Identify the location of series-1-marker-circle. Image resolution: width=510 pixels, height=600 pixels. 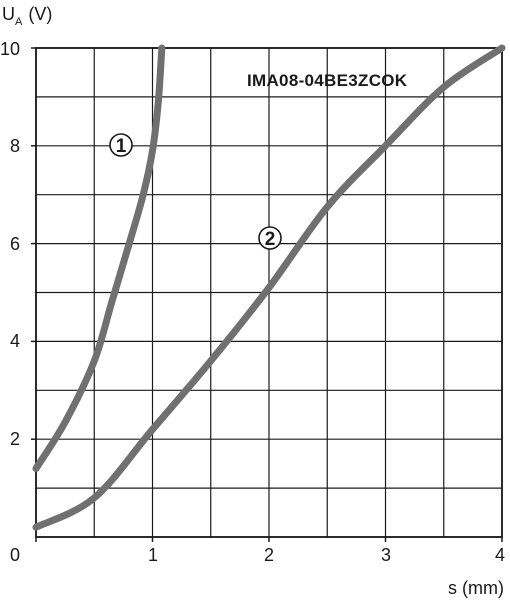
(121, 145).